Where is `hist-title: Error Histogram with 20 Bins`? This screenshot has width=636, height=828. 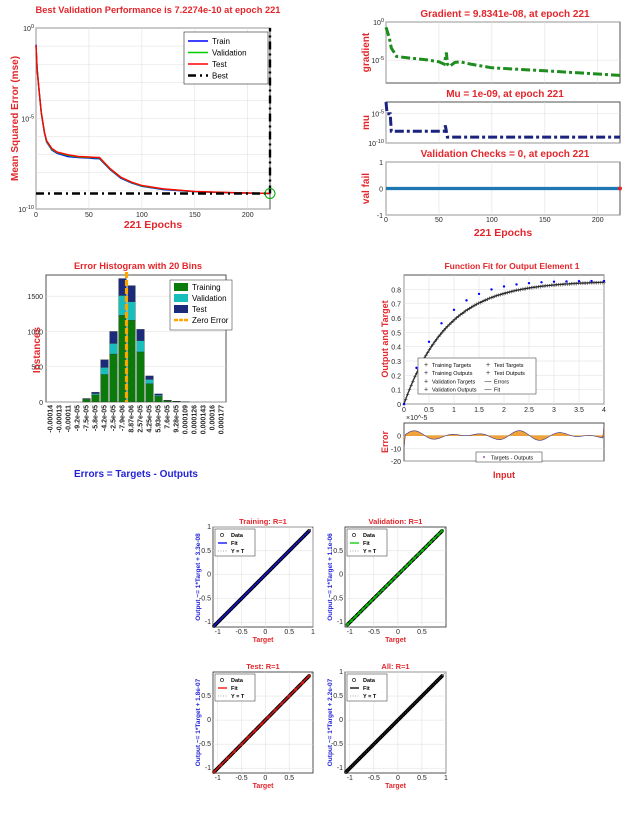 hist-title: Error Histogram with 20 Bins is located at coordinates (138, 266).